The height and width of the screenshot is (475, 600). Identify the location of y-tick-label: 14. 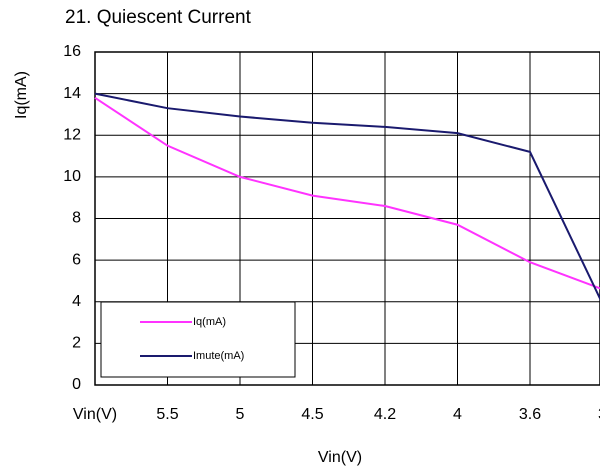
(72, 93).